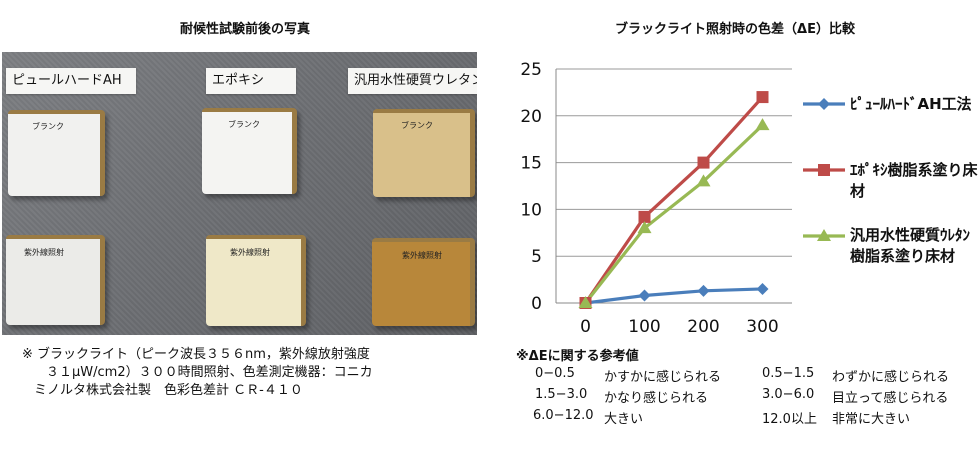 This screenshot has height=450, width=978. Describe the element at coordinates (679, 327) in the screenshot. I see `x-tick-labels: 0 100 200 300` at that location.